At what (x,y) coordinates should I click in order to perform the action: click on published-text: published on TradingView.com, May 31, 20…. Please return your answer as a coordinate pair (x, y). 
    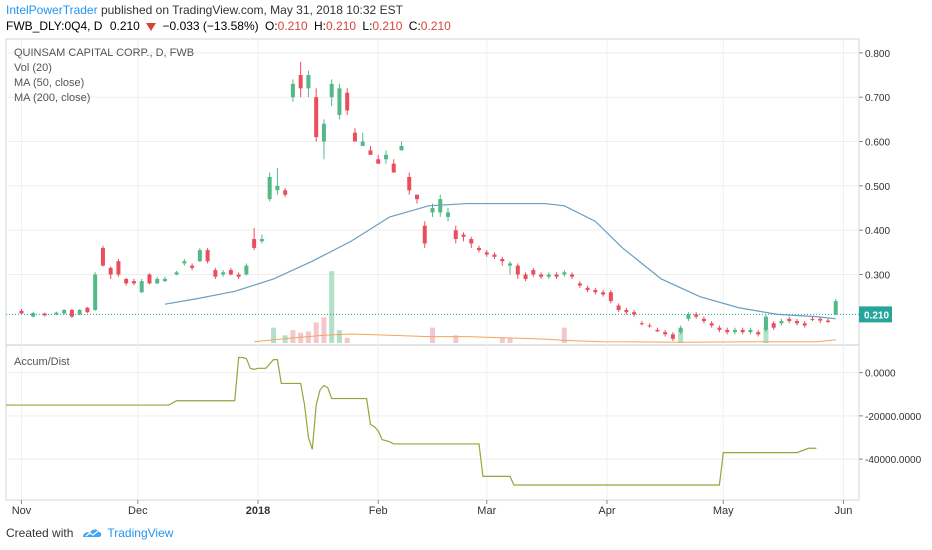
    Looking at the image, I should click on (251, 10).